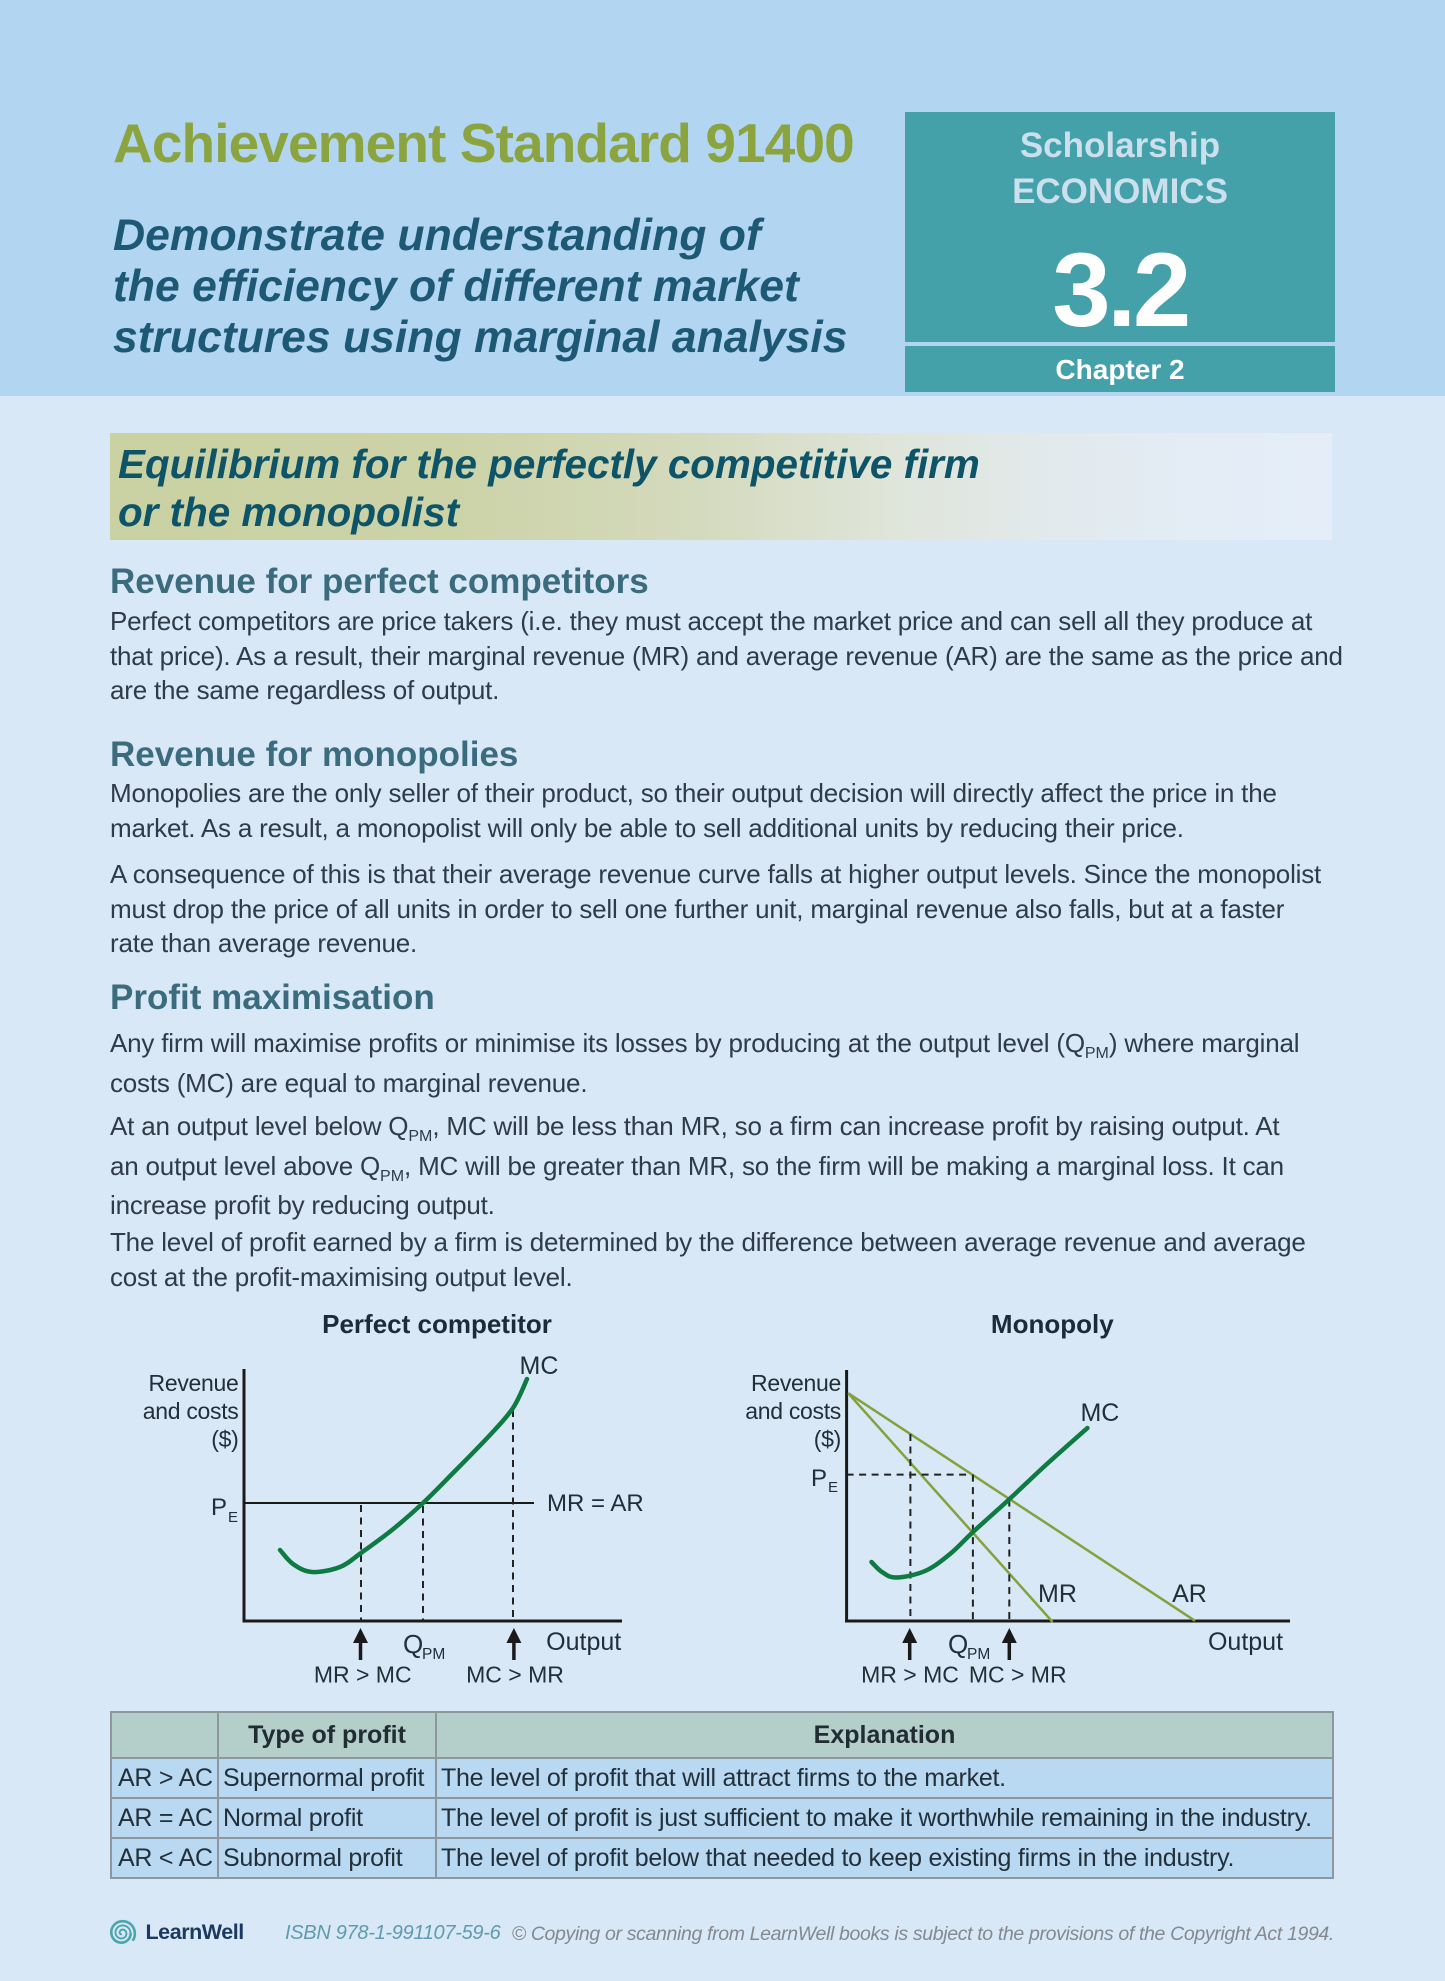 This screenshot has height=1981, width=1445. I want to click on svg-text: Perfect competitor, so click(437, 1324).